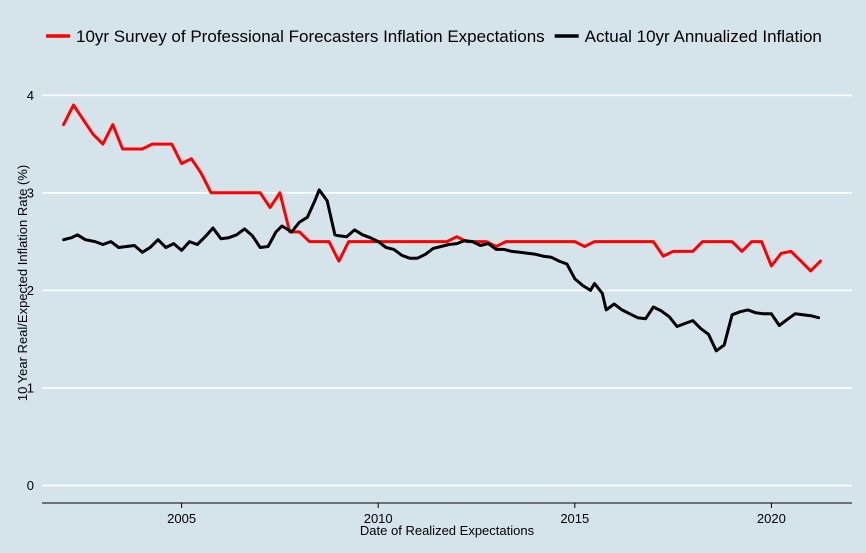  Describe the element at coordinates (22, 283) in the screenshot. I see `y-axis-title: 10 Year Real/Expected Inflation Rate (%)` at that location.